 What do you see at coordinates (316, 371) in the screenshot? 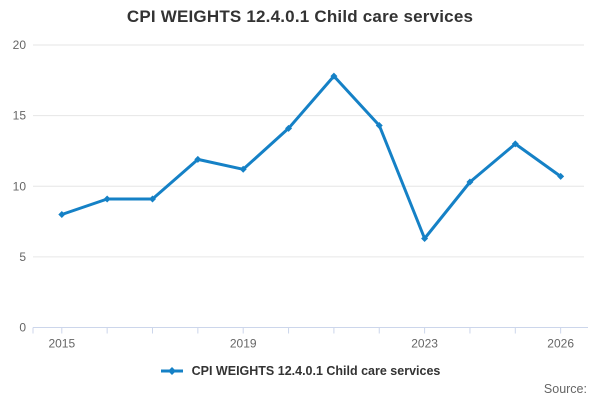
I see `legend-series-label: CPI WEIGHTS 12.4.0.1 Child care services` at bounding box center [316, 371].